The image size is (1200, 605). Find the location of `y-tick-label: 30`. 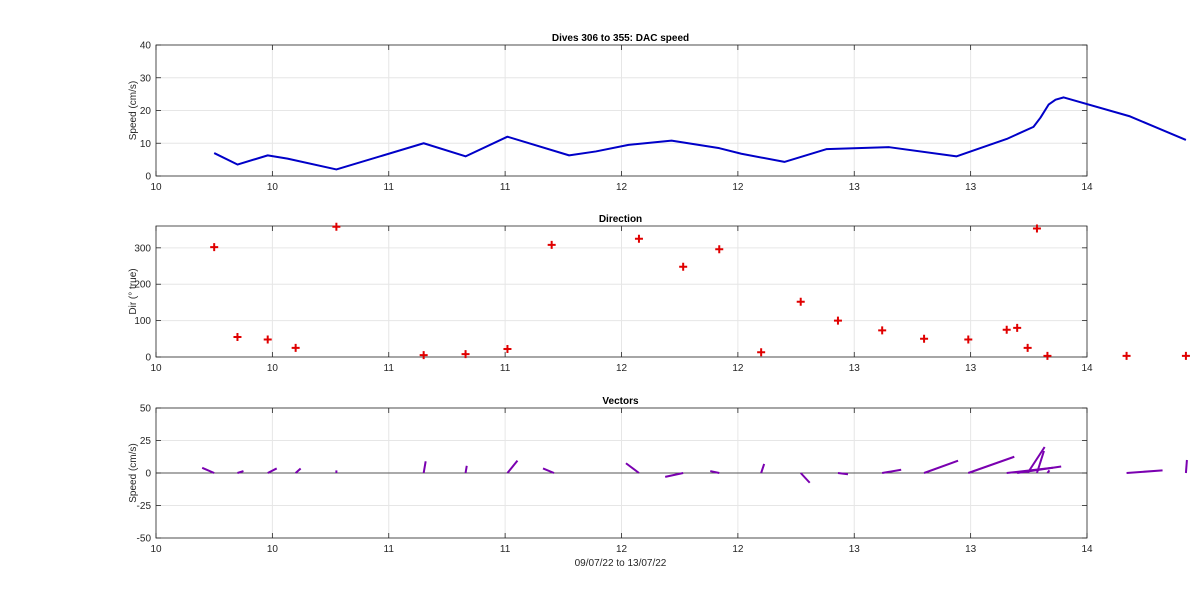

y-tick-label: 30 is located at coordinates (146, 78).